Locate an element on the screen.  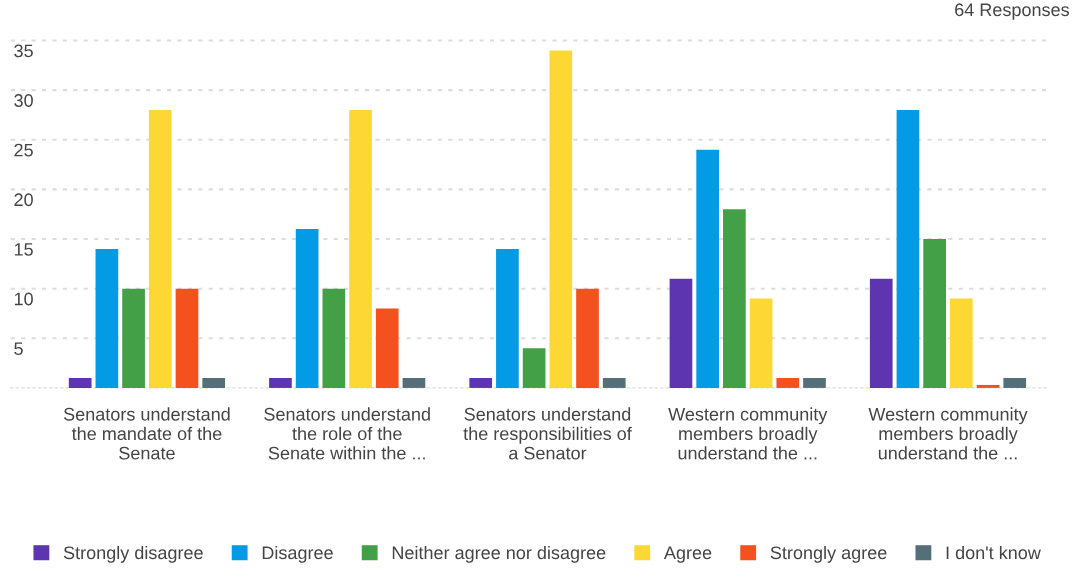
legend-label: Neither agree nor disagree is located at coordinates (499, 554).